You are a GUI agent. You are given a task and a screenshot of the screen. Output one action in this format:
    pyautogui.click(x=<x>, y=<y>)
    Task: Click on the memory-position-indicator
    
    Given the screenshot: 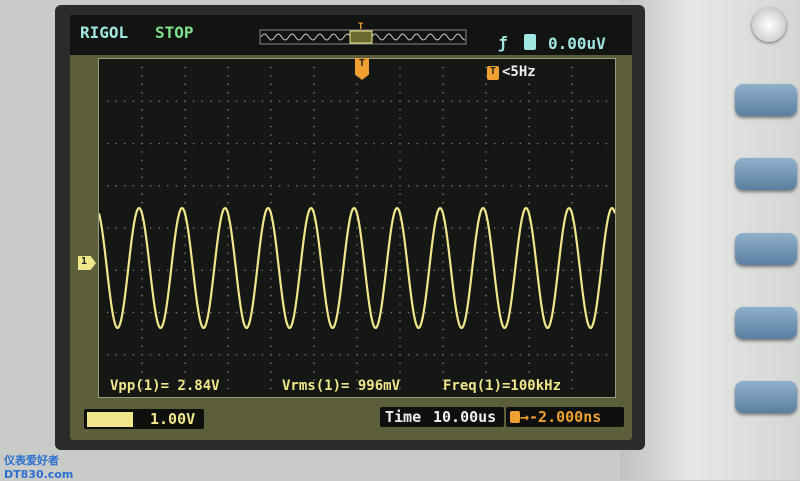 What is the action you would take?
    pyautogui.click(x=363, y=37)
    